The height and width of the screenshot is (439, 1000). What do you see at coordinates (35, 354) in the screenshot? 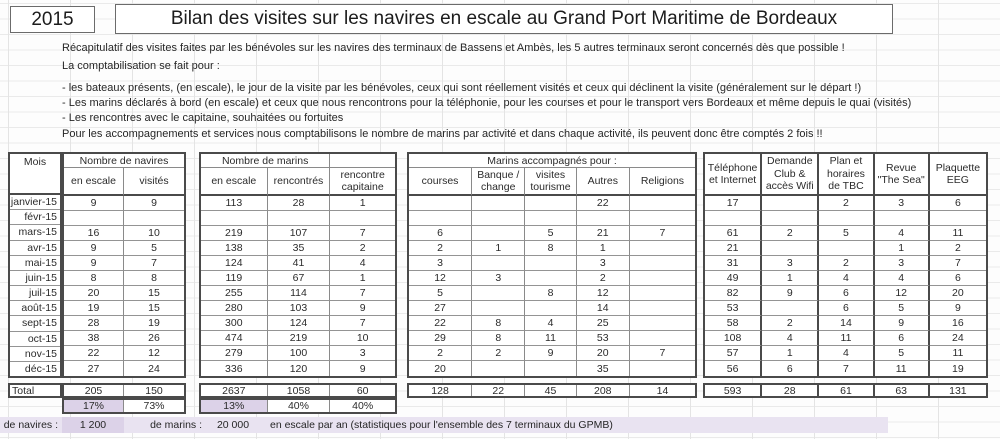
I see `month-cell: nov-15` at bounding box center [35, 354].